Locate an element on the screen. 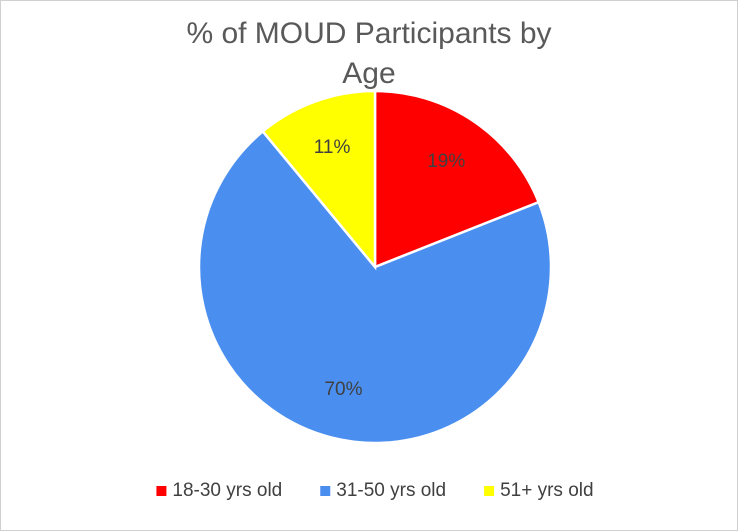 This screenshot has height=531, width=738. data-label: 70% is located at coordinates (343, 389).